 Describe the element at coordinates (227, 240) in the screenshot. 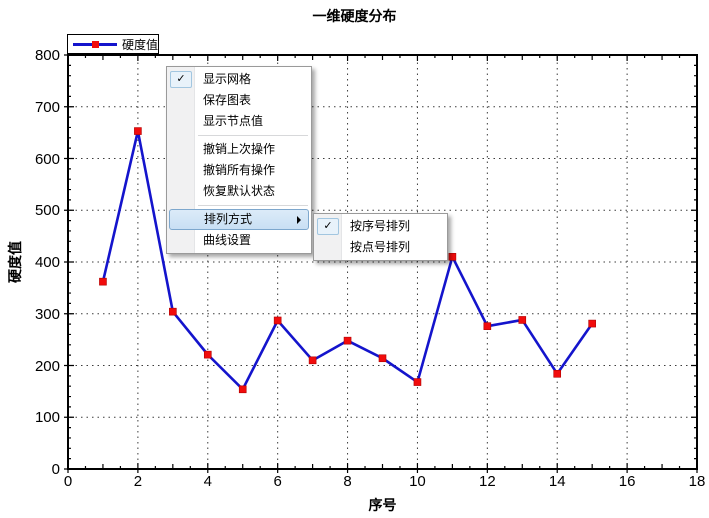

I see `menu-item-label: 曲线设置` at that location.